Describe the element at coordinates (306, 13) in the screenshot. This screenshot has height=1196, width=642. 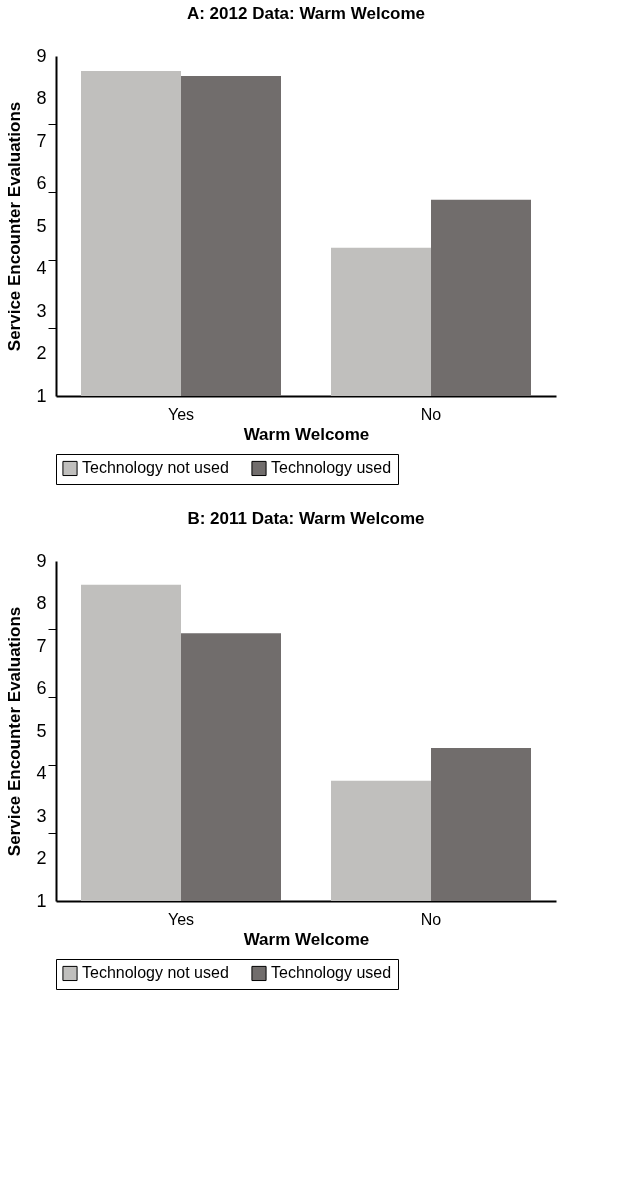
I see `chart-title: A: 2012 Data: Warm Welcome` at that location.